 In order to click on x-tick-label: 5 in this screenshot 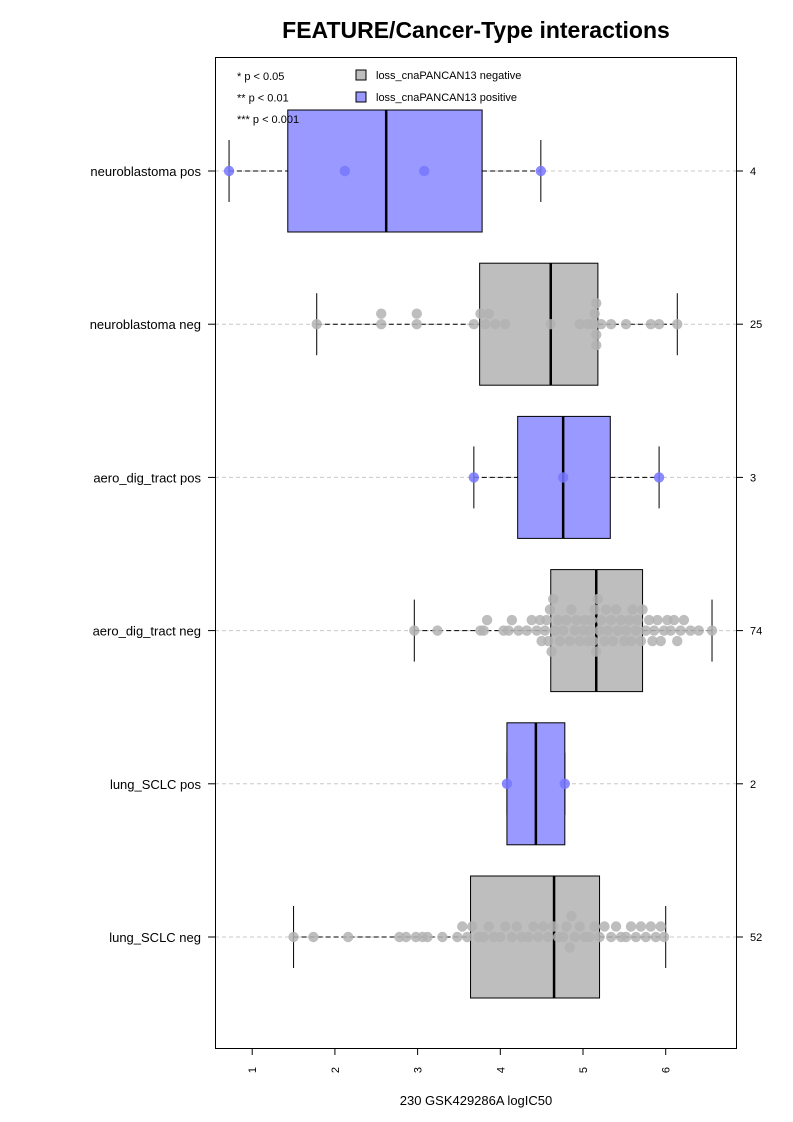, I will do `click(584, 1070)`.